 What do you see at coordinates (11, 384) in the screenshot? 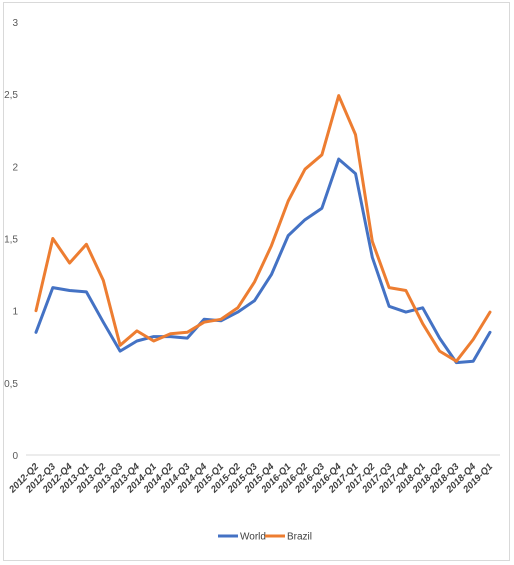
I see `y-tick-label: 0,5` at bounding box center [11, 384].